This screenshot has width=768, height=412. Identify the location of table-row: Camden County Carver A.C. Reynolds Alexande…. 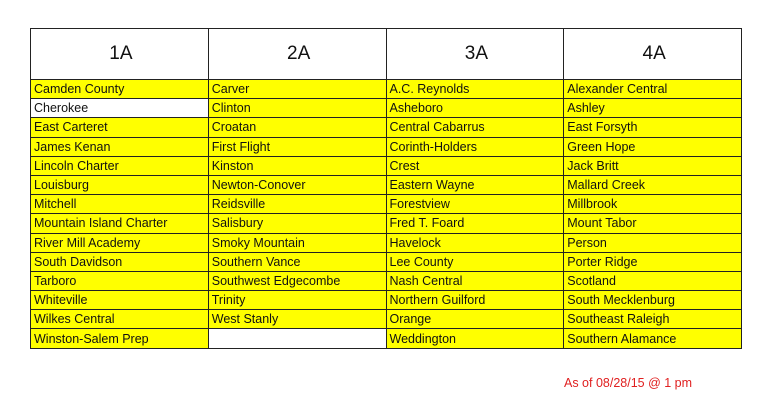
(386, 89).